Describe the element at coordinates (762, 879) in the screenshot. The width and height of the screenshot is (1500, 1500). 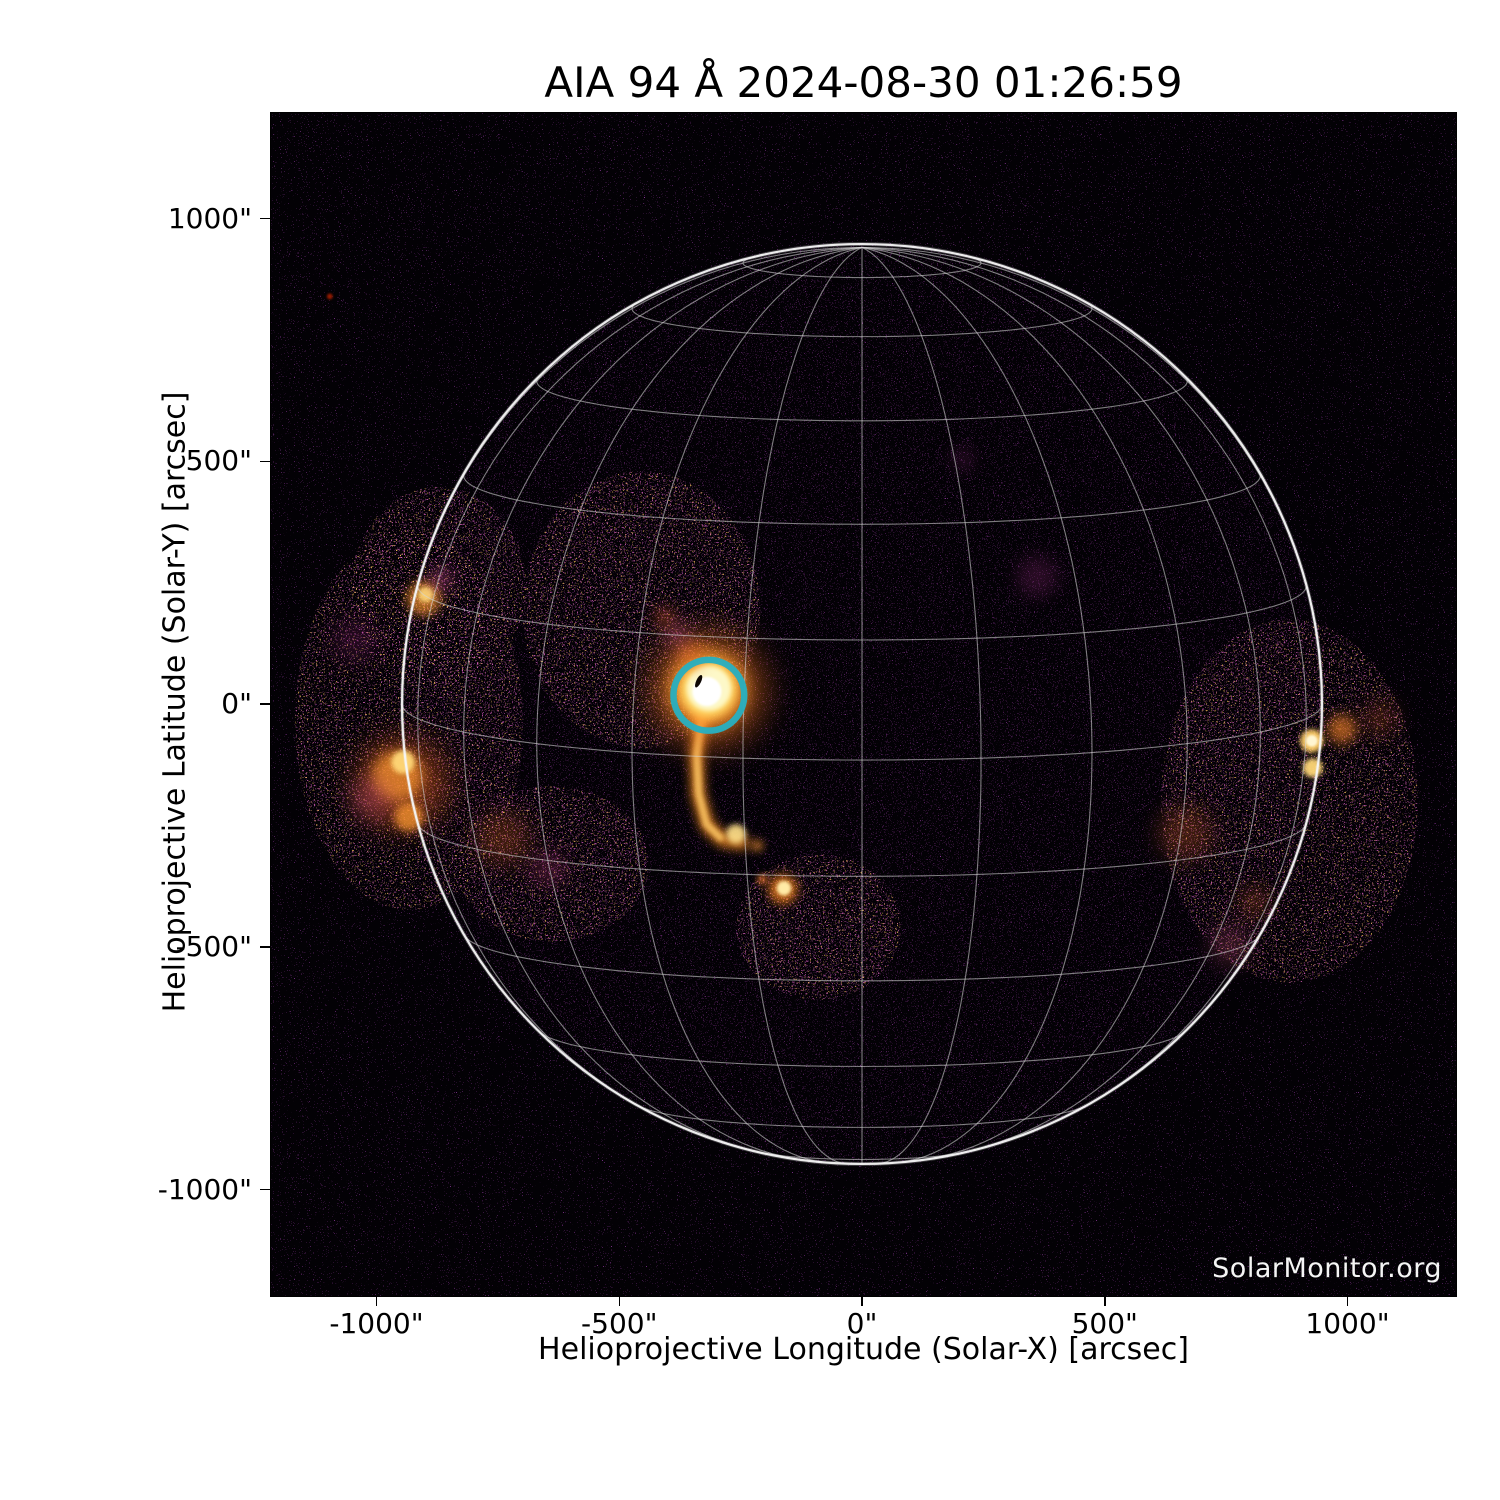
I see `south-bp-west` at that location.